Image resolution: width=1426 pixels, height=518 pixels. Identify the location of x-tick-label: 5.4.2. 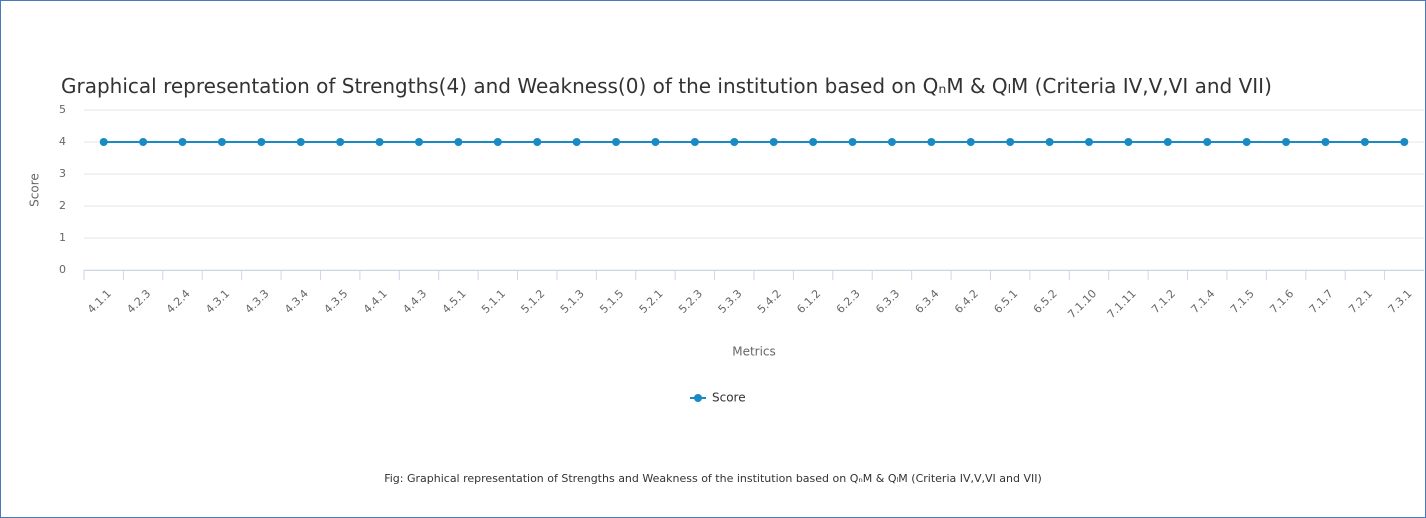
(769, 301).